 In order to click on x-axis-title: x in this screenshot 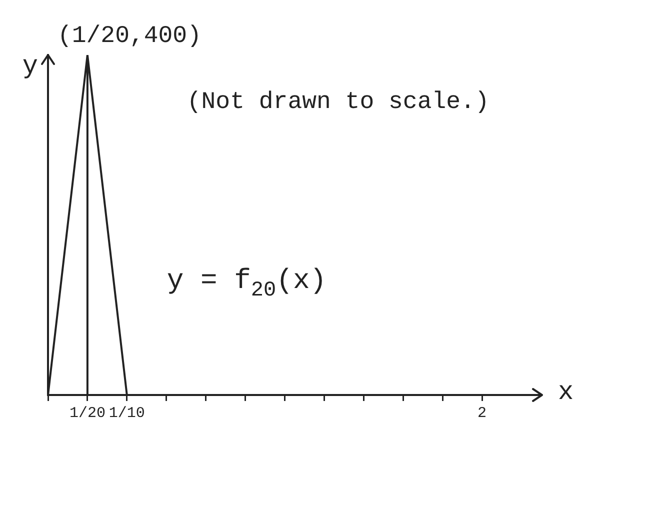, I will do `click(566, 391)`.